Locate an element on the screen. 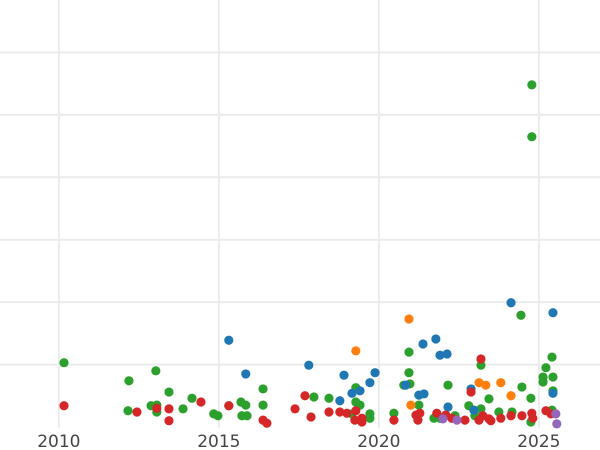 This screenshot has width=600, height=450. x-tick-label: 2010 is located at coordinates (58, 441).